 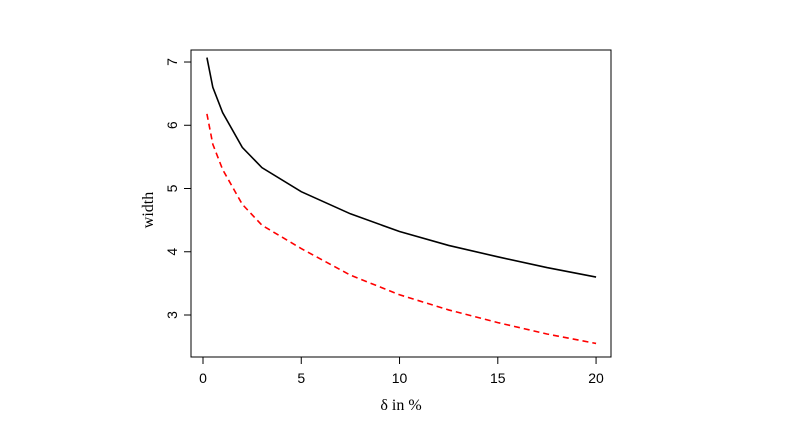 I want to click on x-axis-label: δ in %, so click(x=400, y=405).